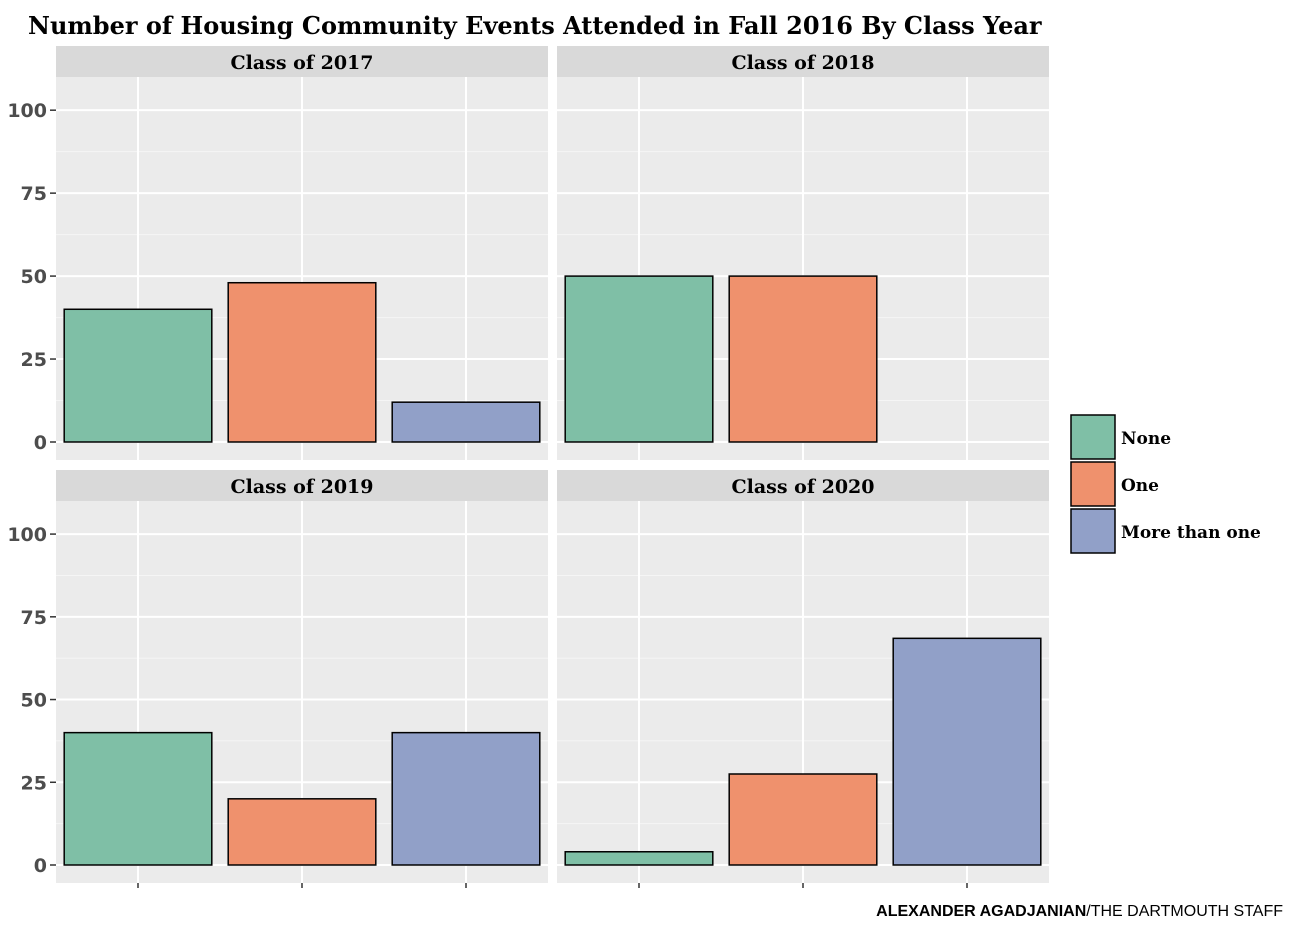 The width and height of the screenshot is (1296, 942). Describe the element at coordinates (1146, 439) in the screenshot. I see `legend-label: None` at that location.